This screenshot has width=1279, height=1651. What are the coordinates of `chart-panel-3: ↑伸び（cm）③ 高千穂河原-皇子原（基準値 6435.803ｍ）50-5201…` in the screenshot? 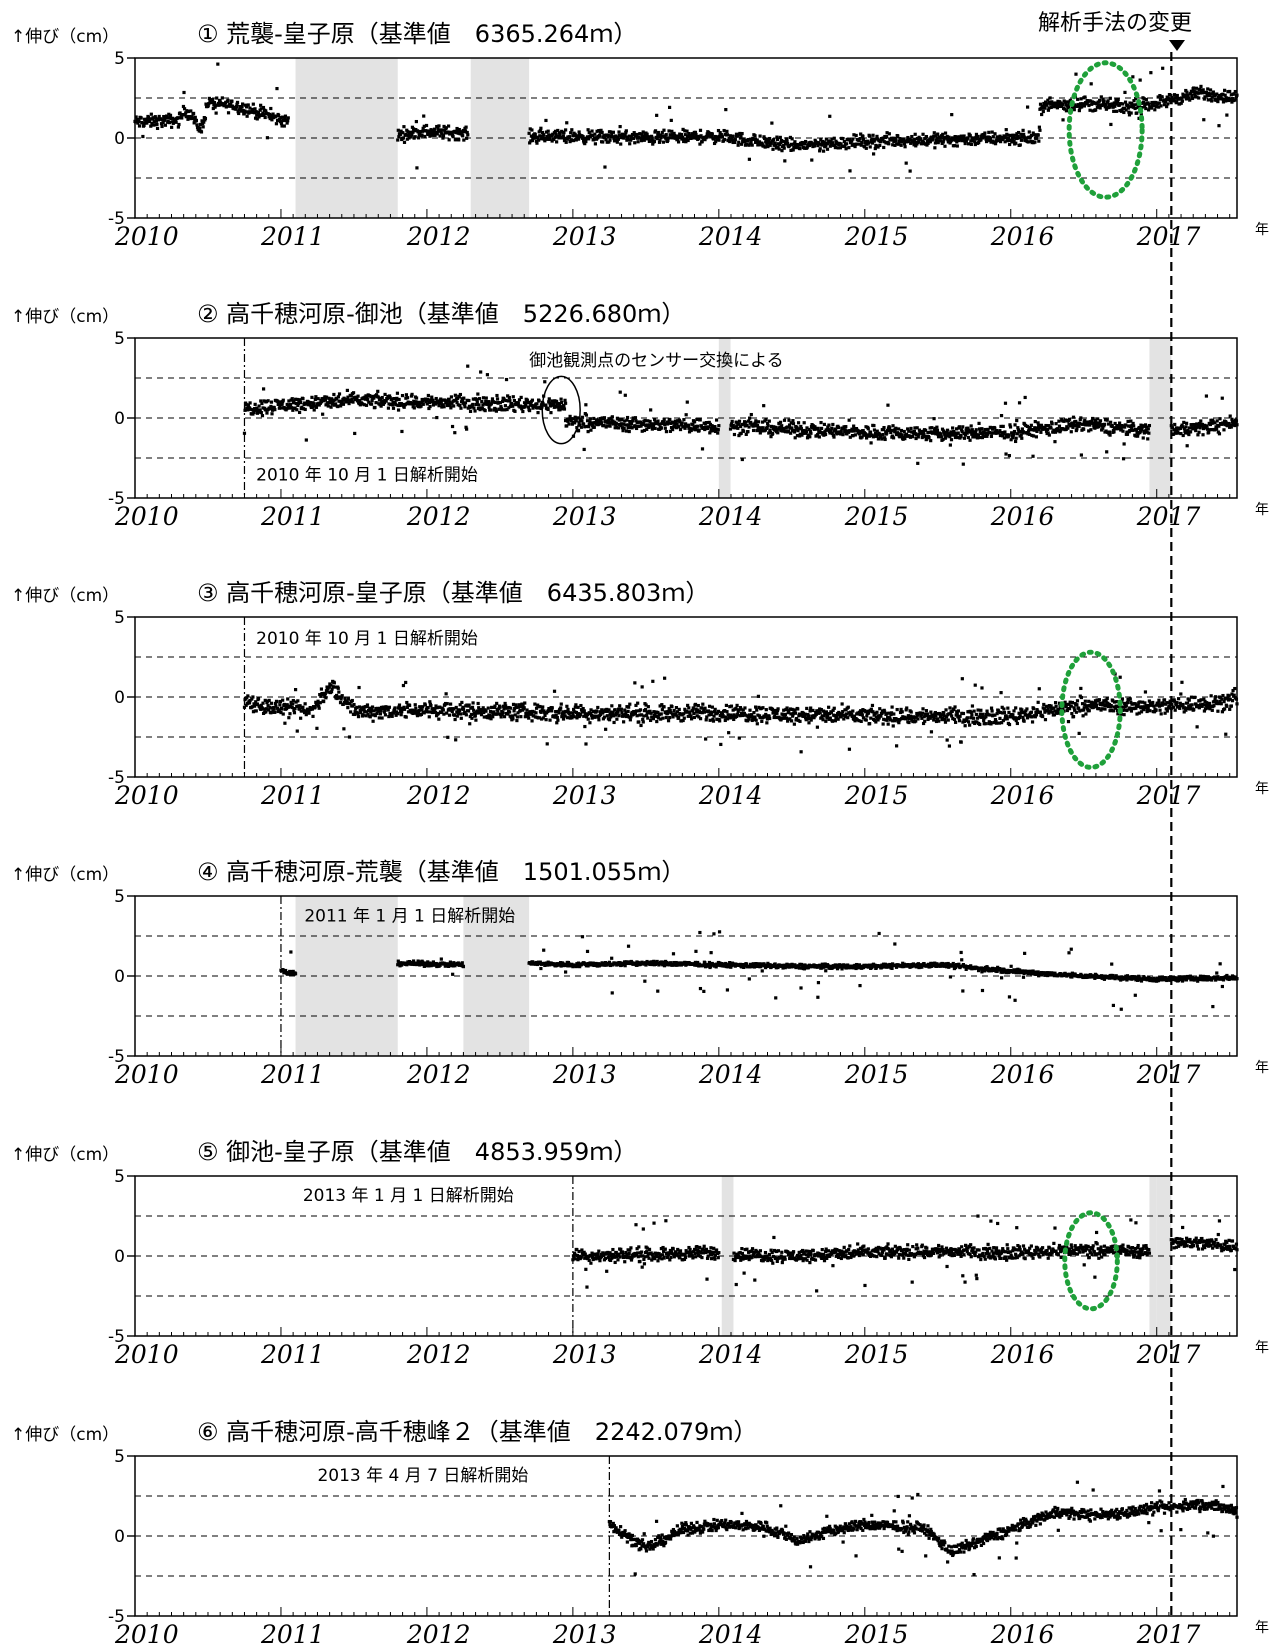 It's located at (640, 694).